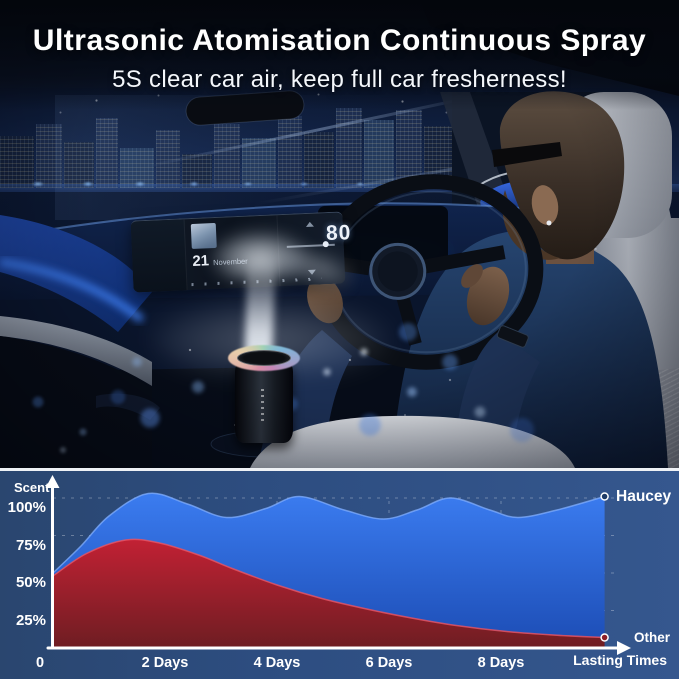  Describe the element at coordinates (30, 582) in the screenshot. I see `y-tick-label: 50%` at that location.